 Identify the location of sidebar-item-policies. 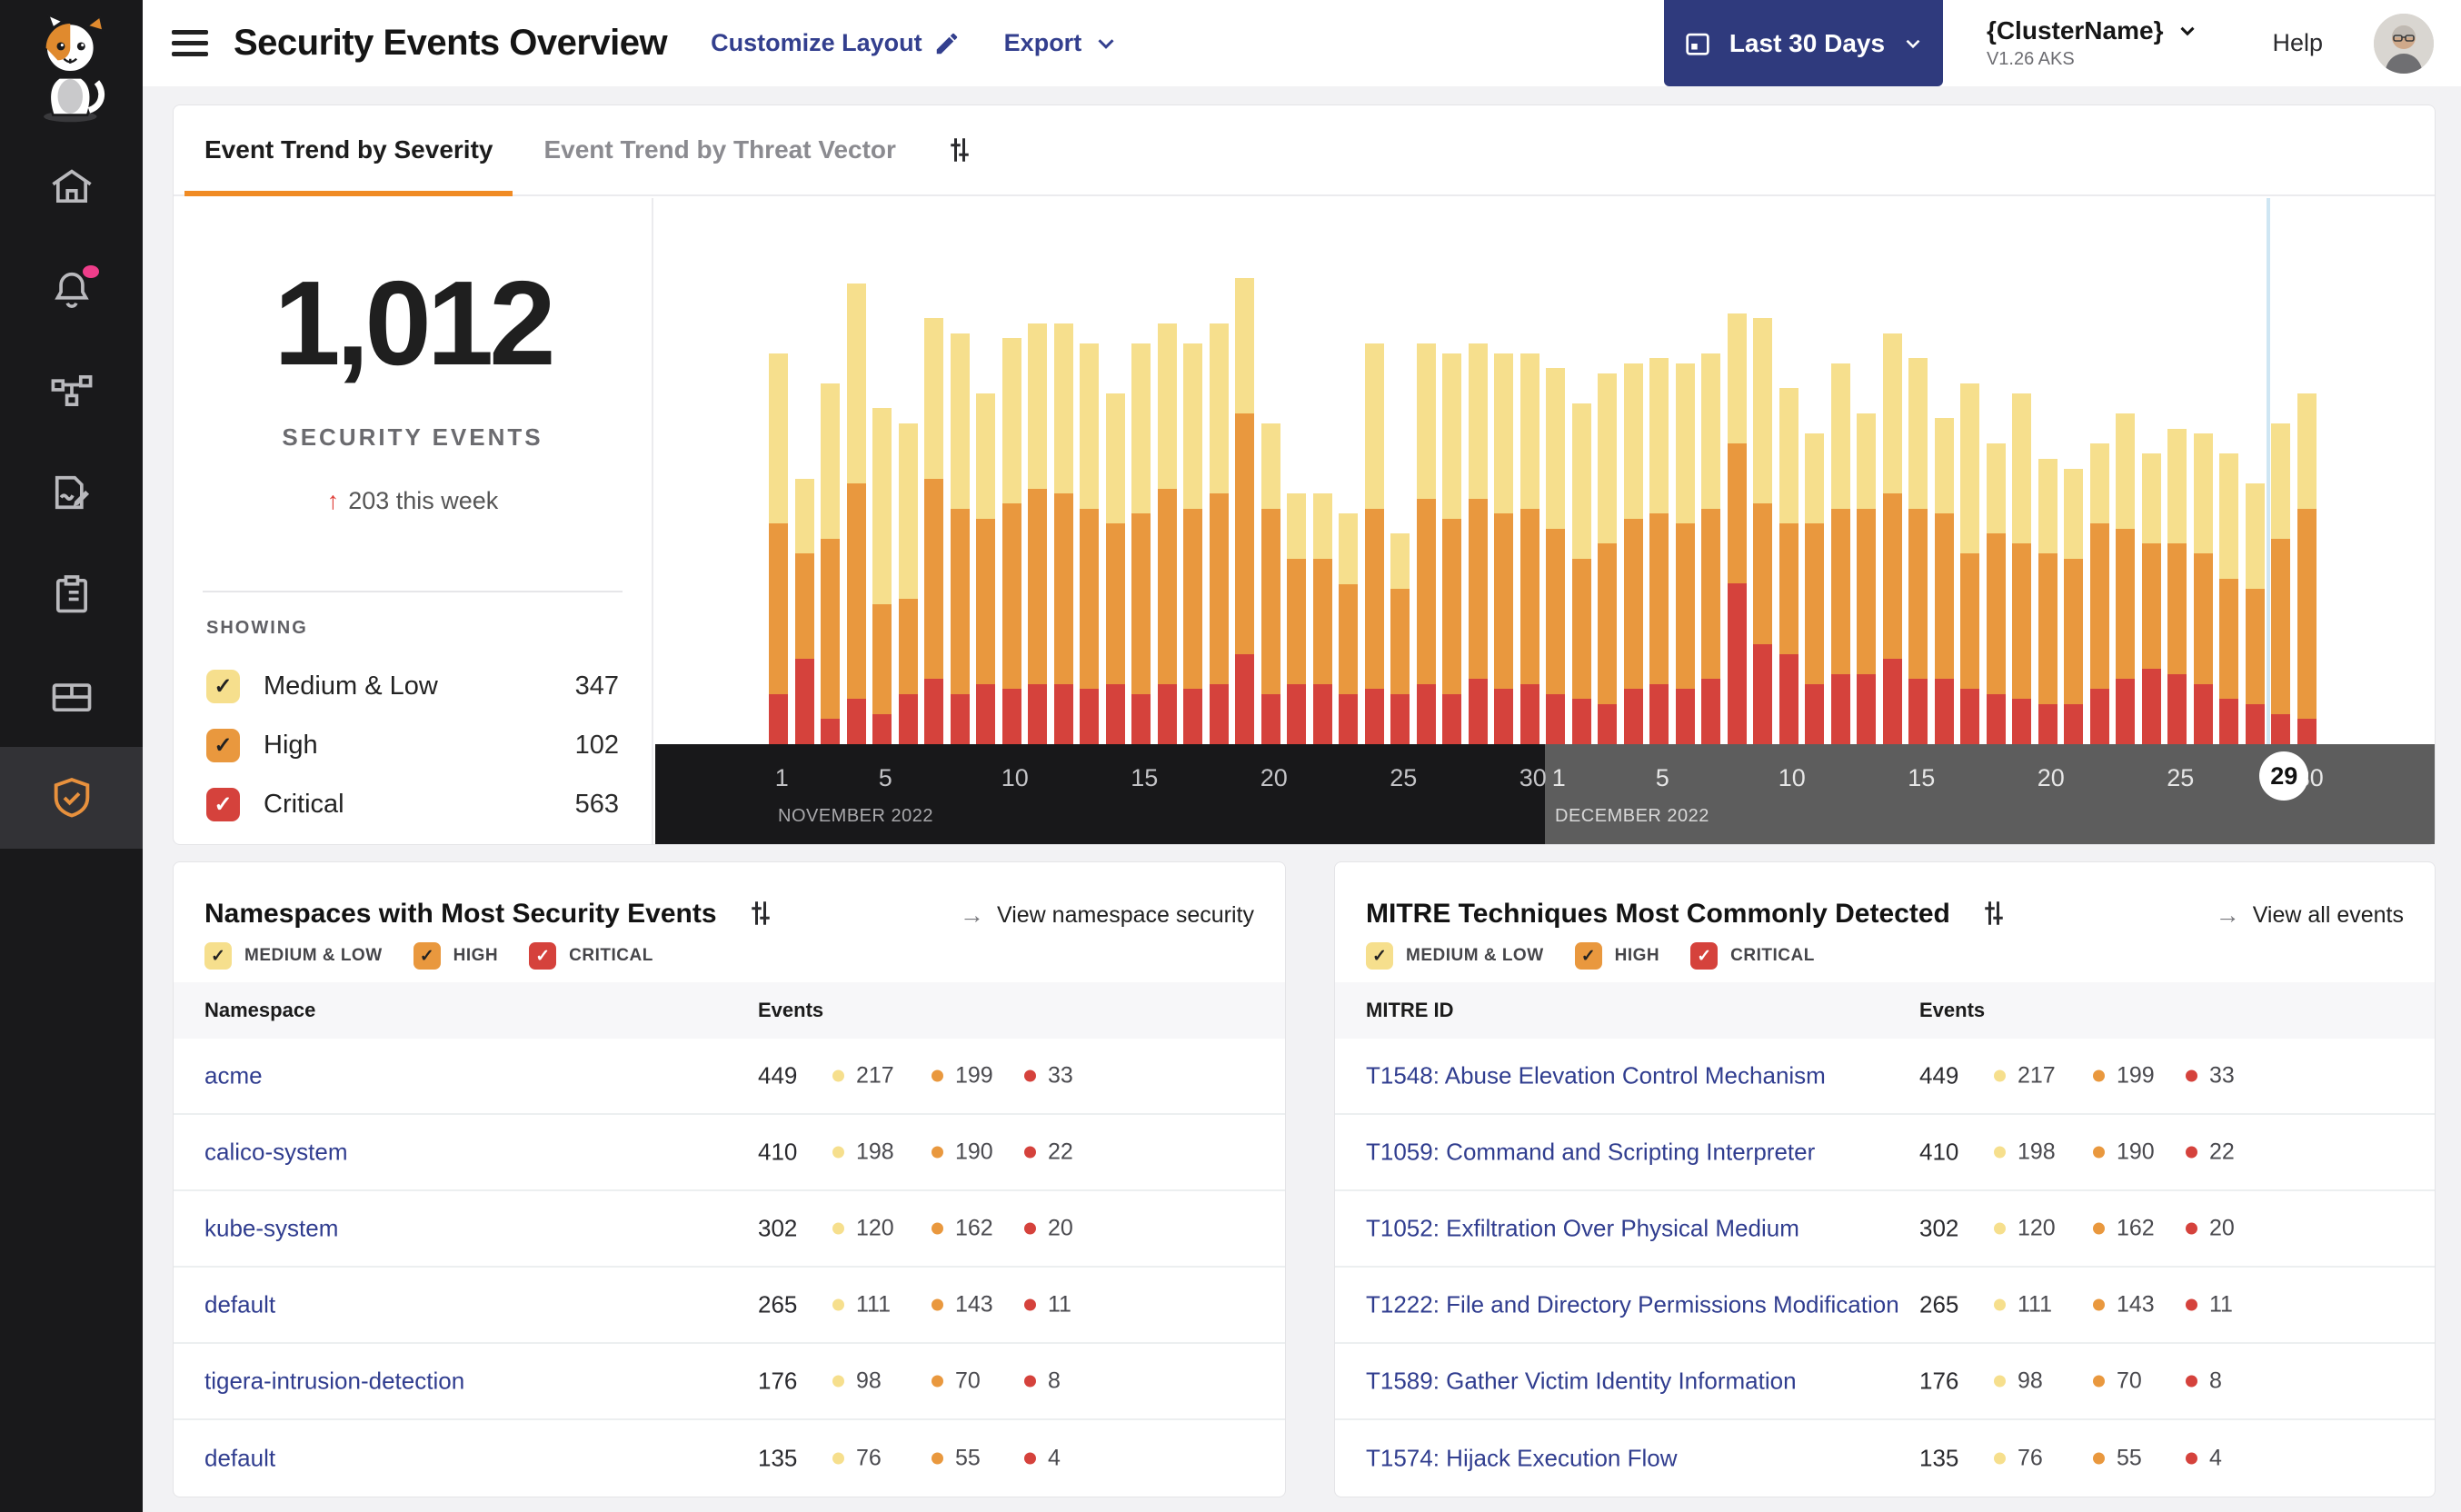
(71, 492).